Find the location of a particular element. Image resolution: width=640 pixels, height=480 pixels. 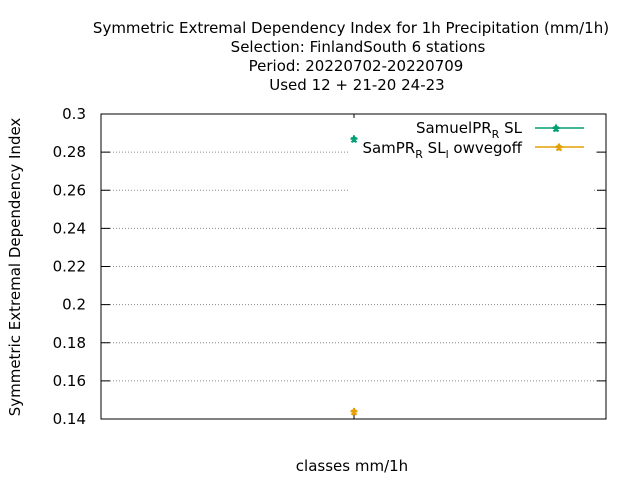

title-line-4: Used 12 + 21-20 24-23 is located at coordinates (356, 85).